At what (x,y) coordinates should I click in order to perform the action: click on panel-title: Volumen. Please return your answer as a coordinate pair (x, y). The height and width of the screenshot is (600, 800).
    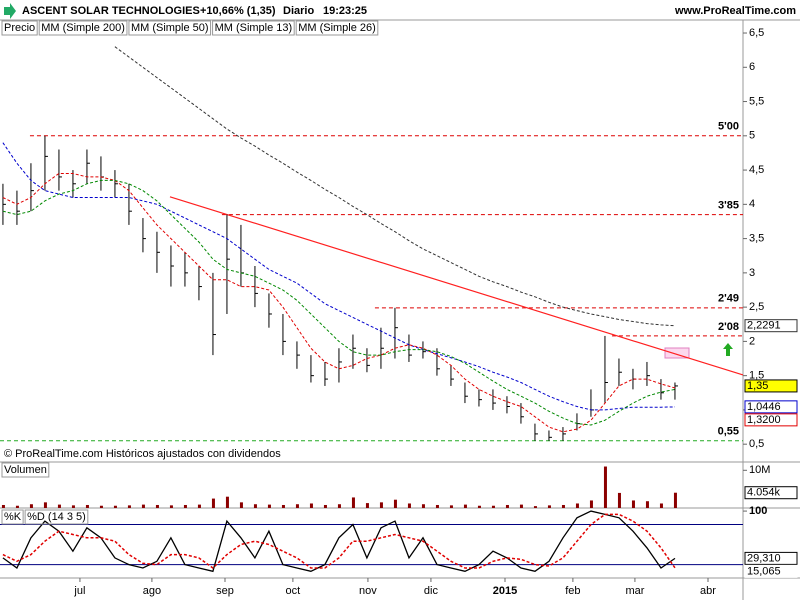
    Looking at the image, I should click on (25, 470).